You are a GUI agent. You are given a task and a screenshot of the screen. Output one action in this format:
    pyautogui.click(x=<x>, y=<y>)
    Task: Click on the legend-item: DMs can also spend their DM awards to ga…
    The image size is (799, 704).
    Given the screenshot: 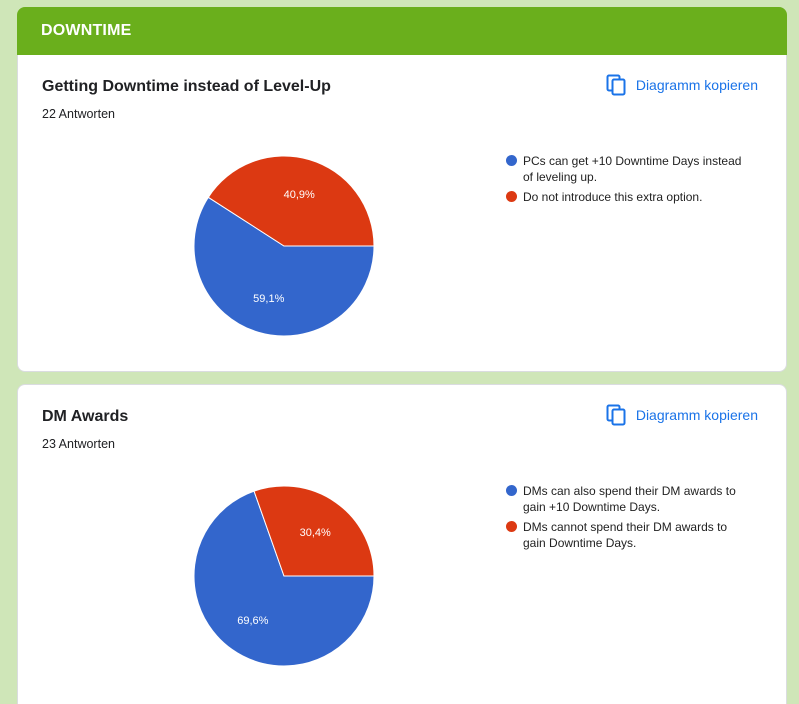 What is the action you would take?
    pyautogui.click(x=626, y=499)
    